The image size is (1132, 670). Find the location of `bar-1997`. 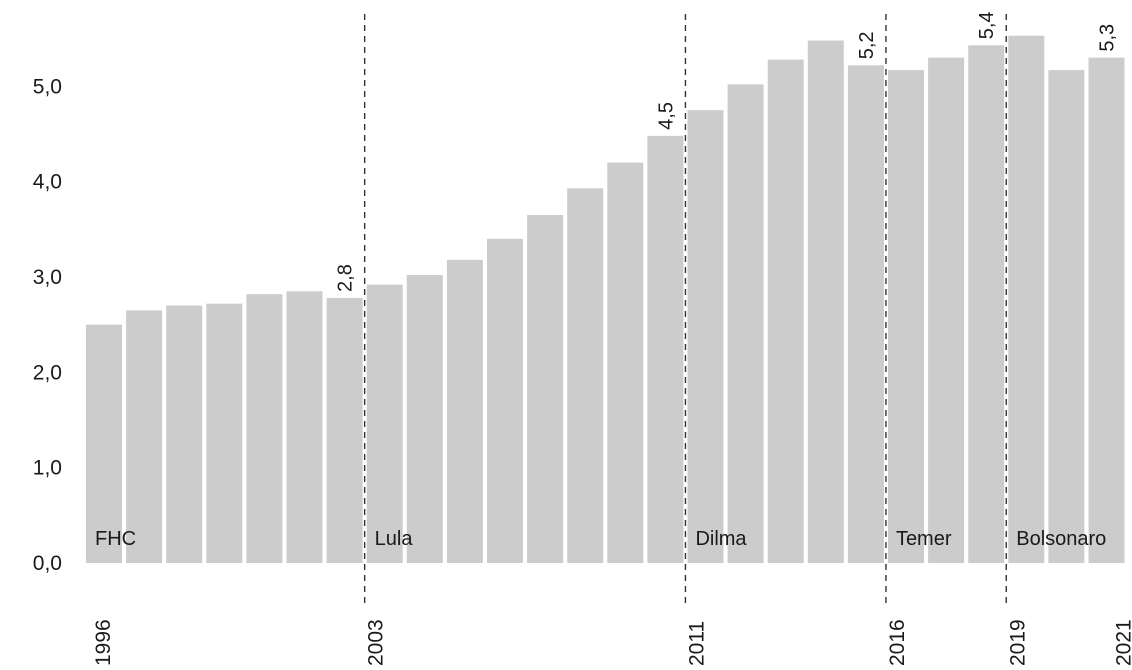

bar-1997 is located at coordinates (144, 436).